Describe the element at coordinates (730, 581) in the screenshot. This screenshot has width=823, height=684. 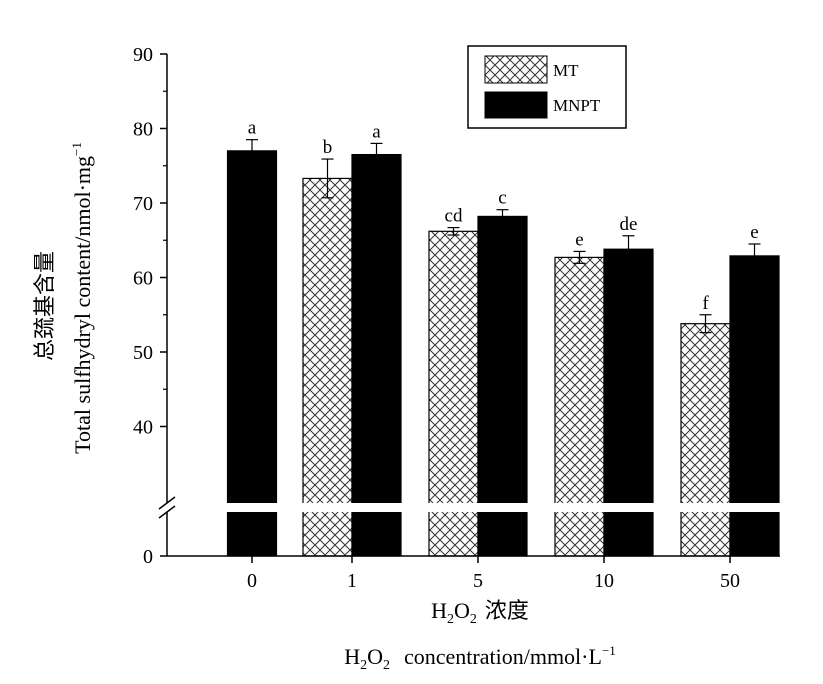
I see `x-tick-label-50: 50` at that location.